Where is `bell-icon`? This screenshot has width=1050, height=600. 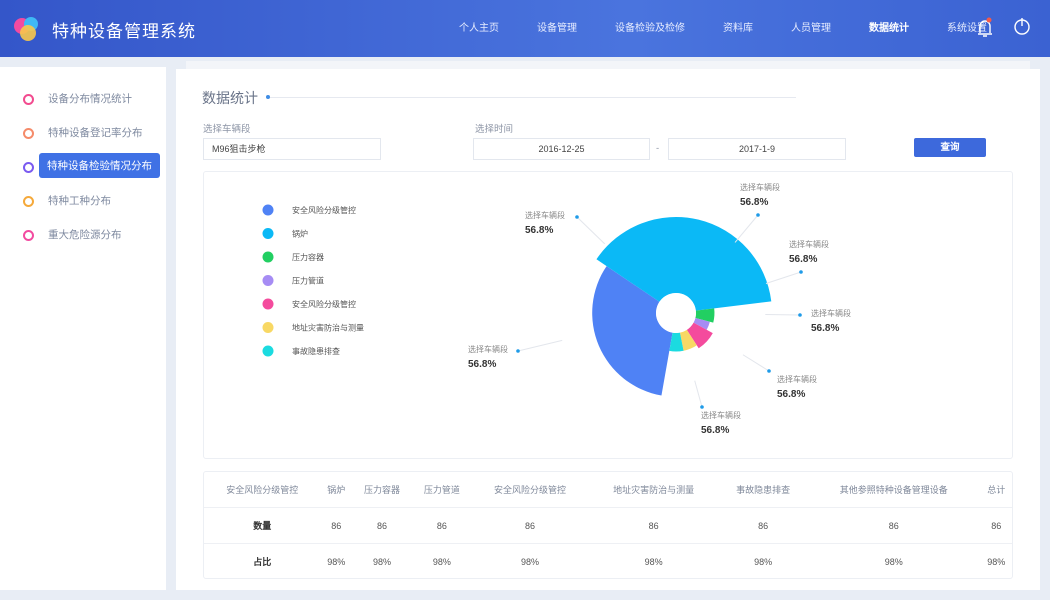
bell-icon is located at coordinates (985, 28).